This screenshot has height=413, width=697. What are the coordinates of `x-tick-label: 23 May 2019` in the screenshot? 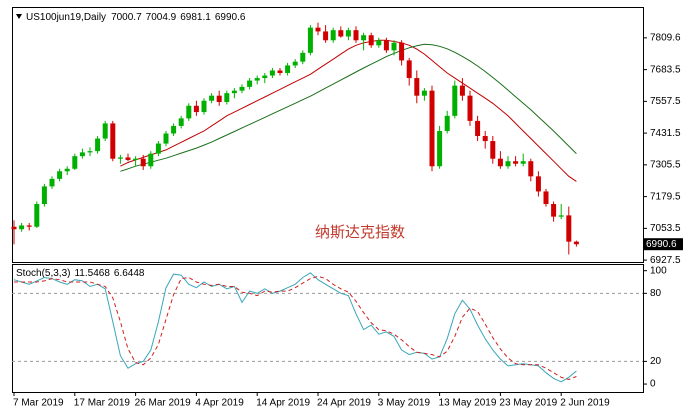 It's located at (528, 403).